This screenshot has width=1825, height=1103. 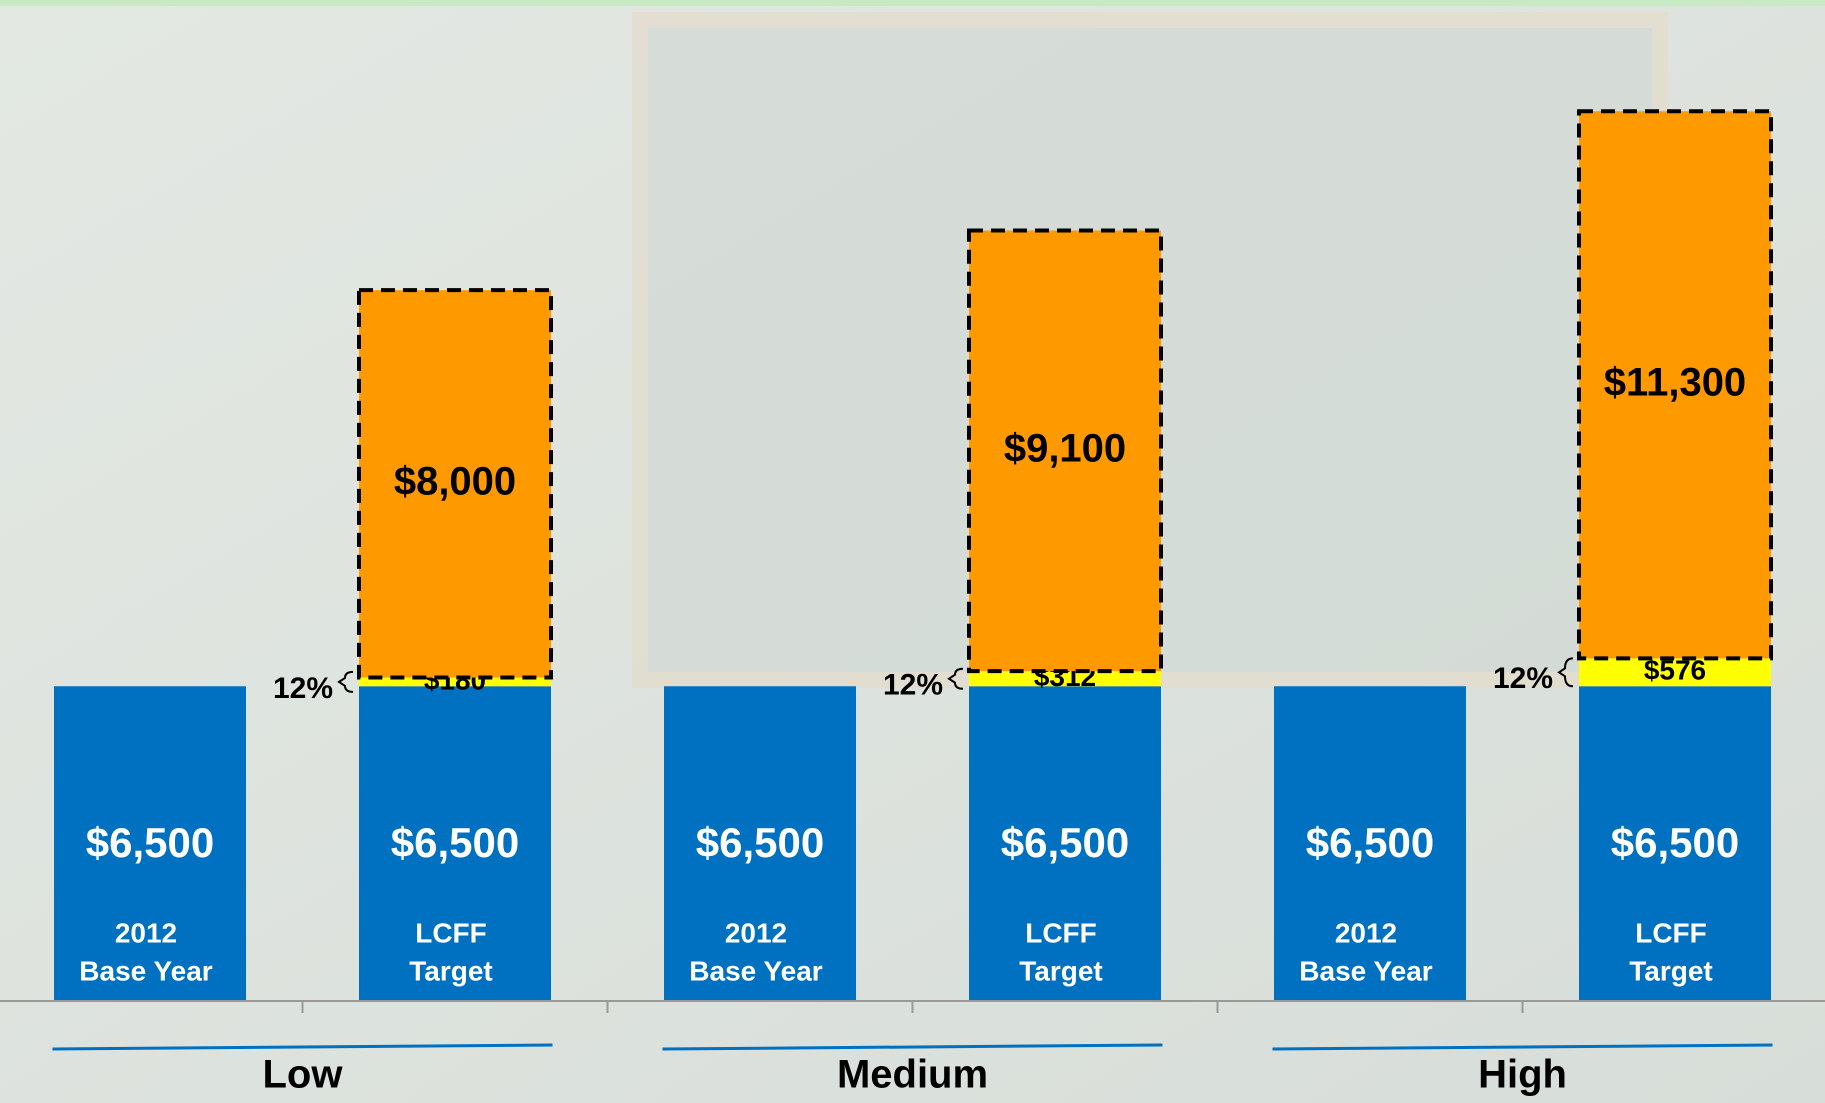 What do you see at coordinates (1522, 1075) in the screenshot?
I see `group-label: High` at bounding box center [1522, 1075].